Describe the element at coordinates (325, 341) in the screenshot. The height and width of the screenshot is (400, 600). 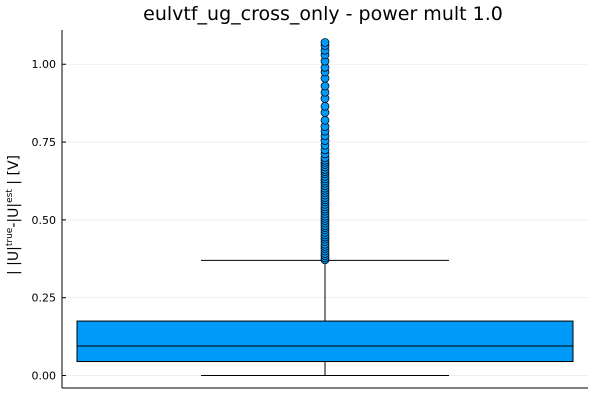
I see `iqr-box` at that location.